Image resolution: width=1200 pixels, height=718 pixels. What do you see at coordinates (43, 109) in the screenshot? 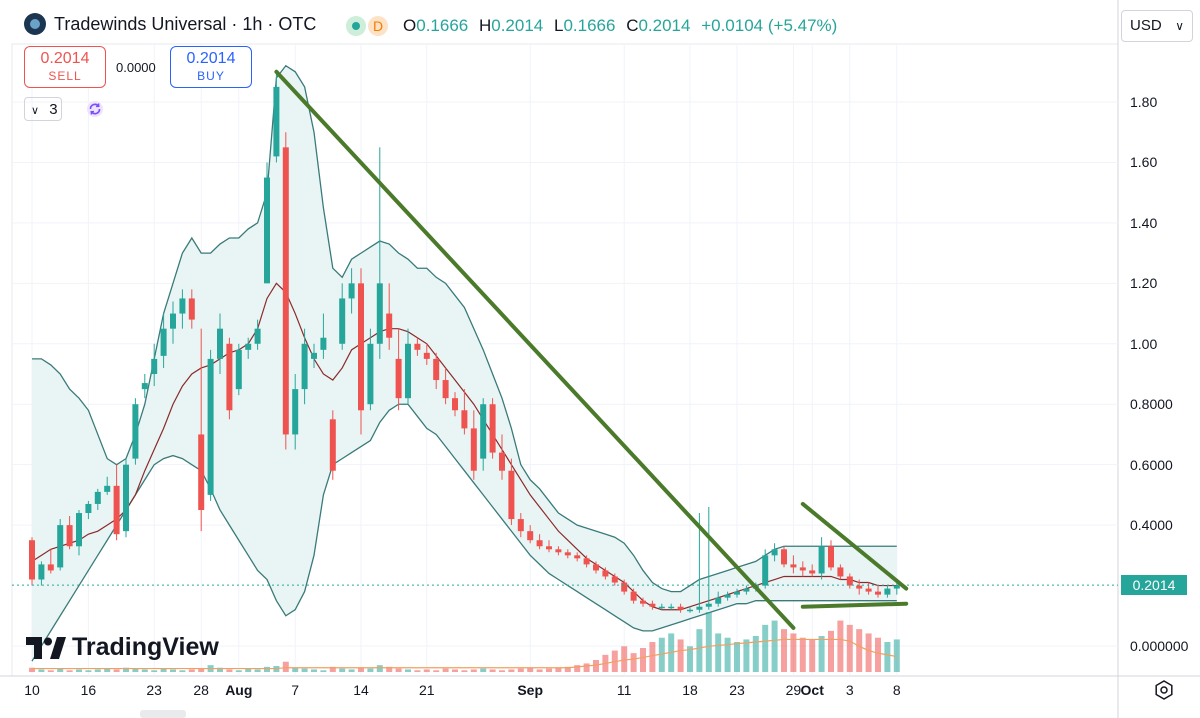
I see `indicators-collapse-button: ∨ 3` at bounding box center [43, 109].